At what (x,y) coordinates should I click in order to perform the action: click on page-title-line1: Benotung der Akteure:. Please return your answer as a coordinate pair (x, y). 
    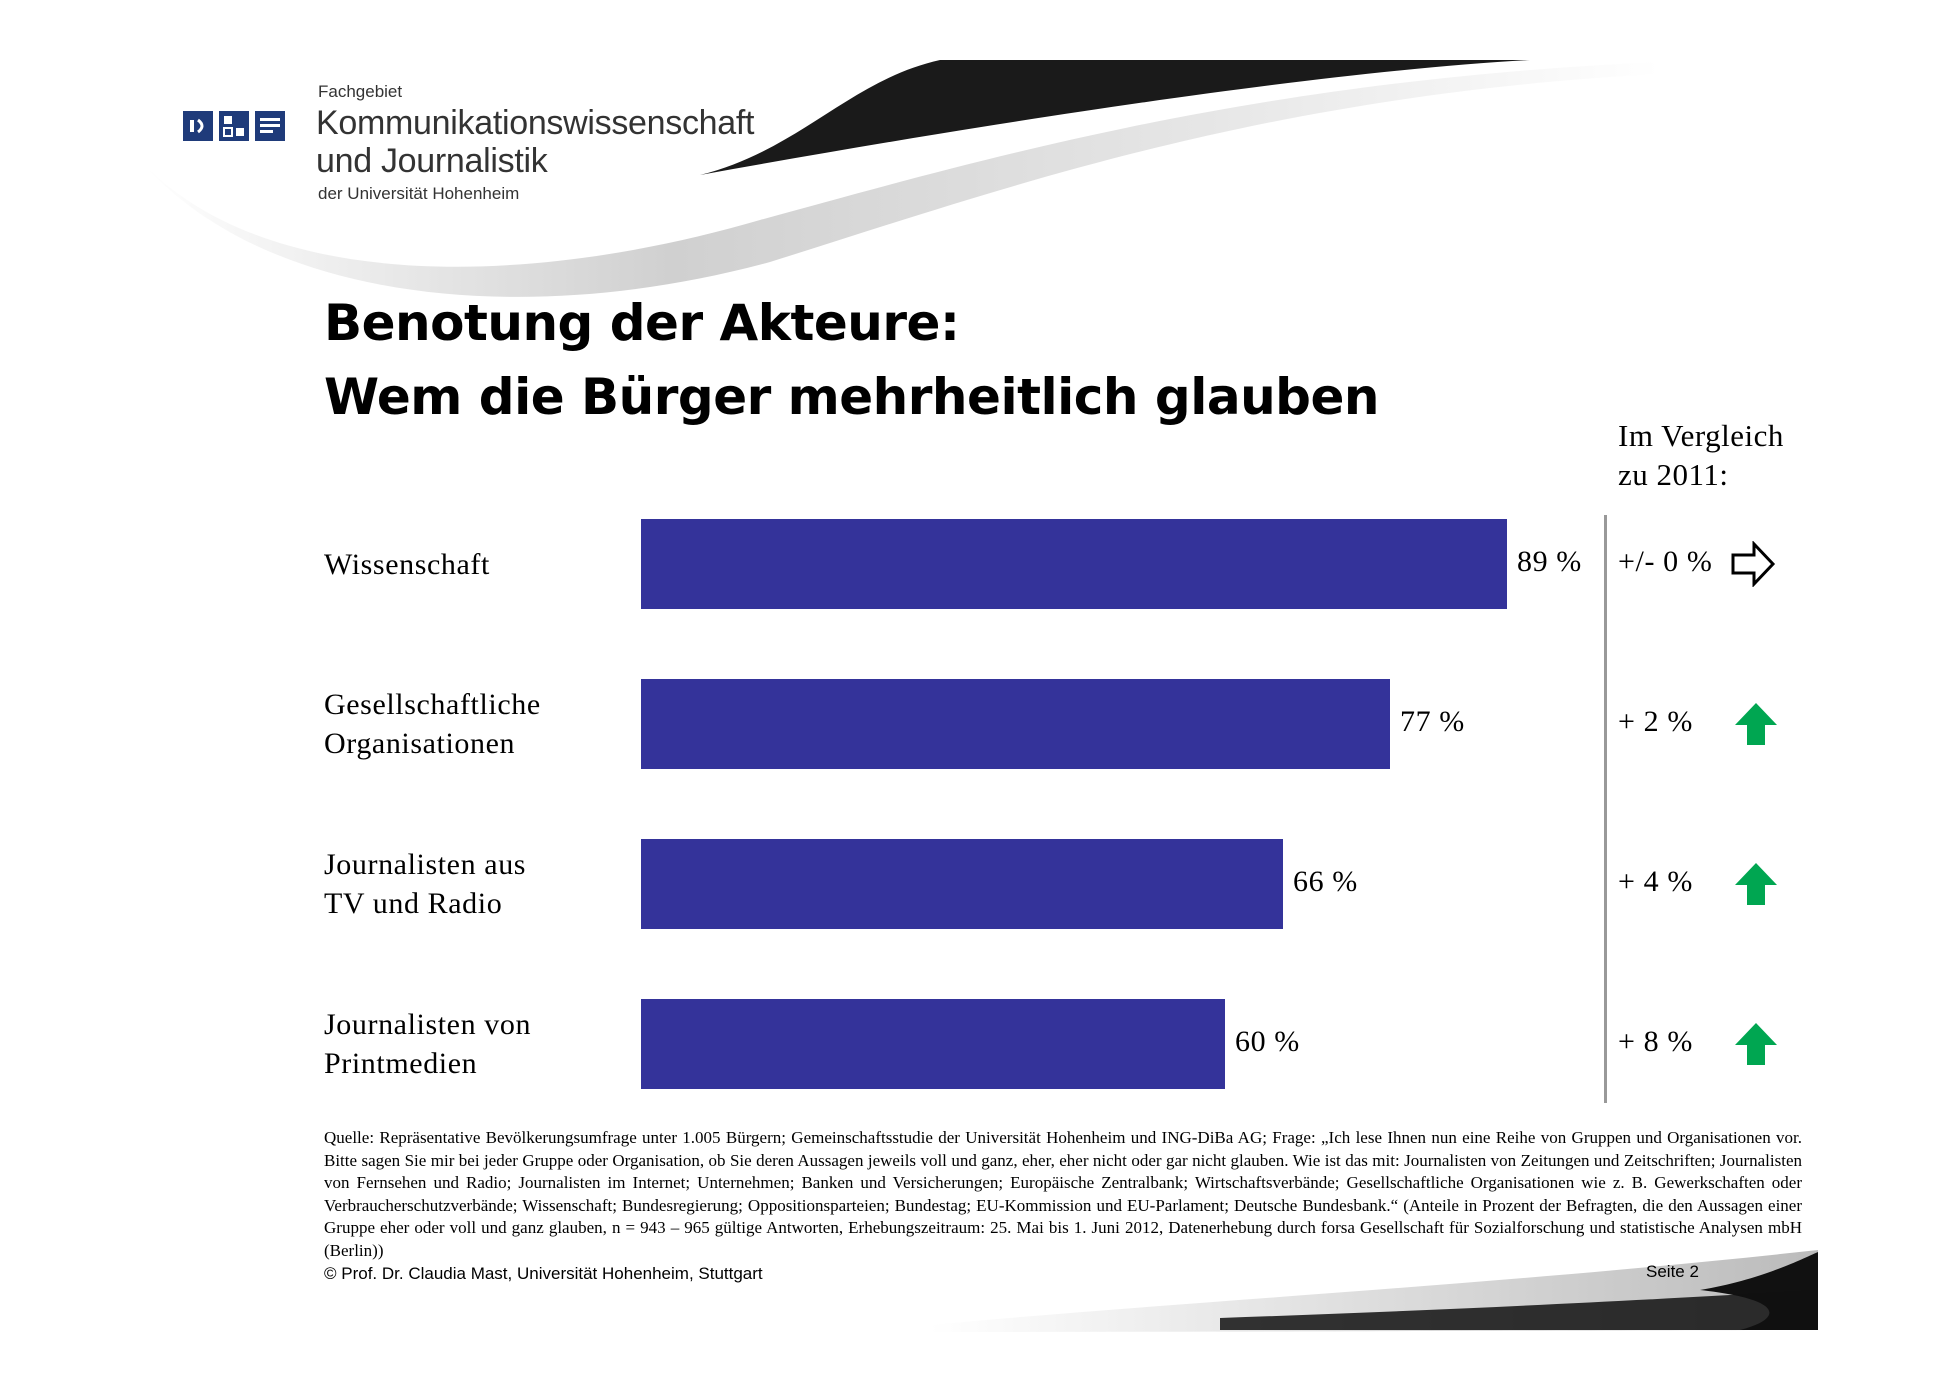
    Looking at the image, I should click on (642, 323).